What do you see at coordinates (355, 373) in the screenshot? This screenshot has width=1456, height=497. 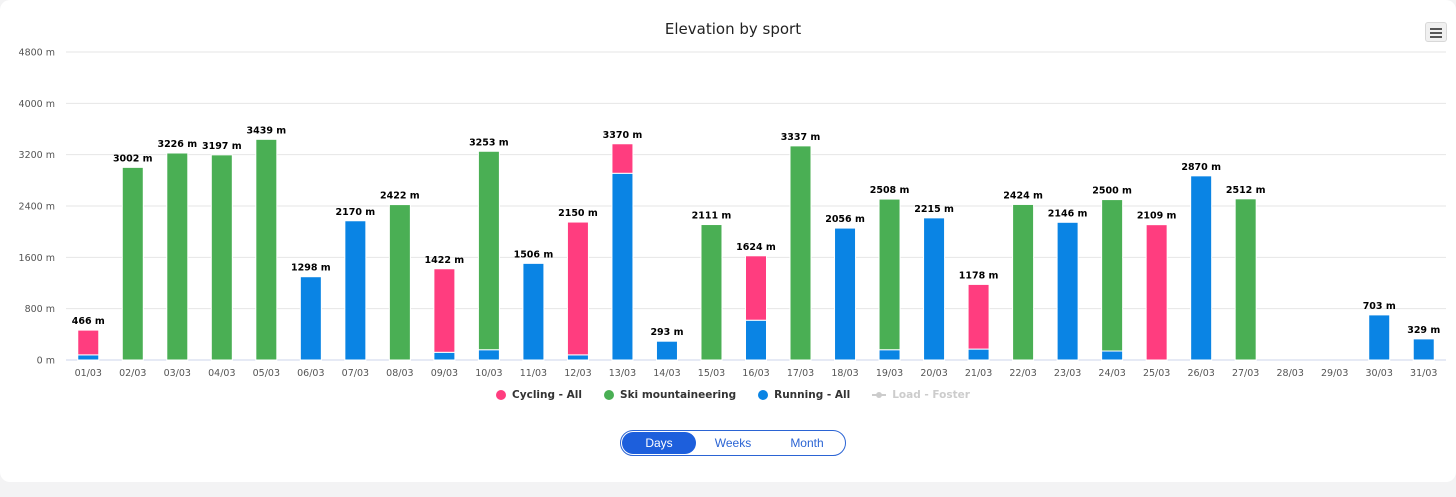 I see `x-tick-label: 07/03` at bounding box center [355, 373].